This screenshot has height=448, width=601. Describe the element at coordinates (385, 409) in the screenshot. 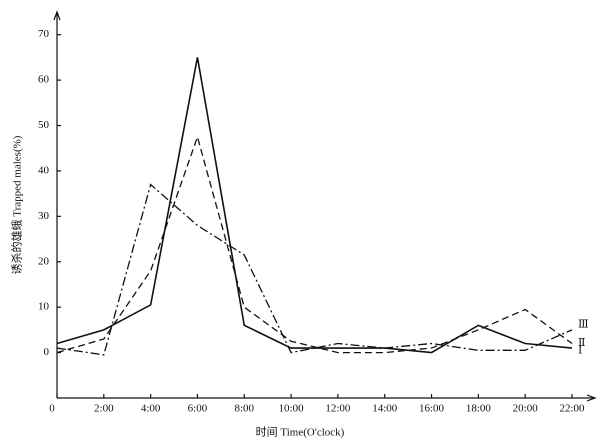

I see `x-tick-label: 14:00` at that location.